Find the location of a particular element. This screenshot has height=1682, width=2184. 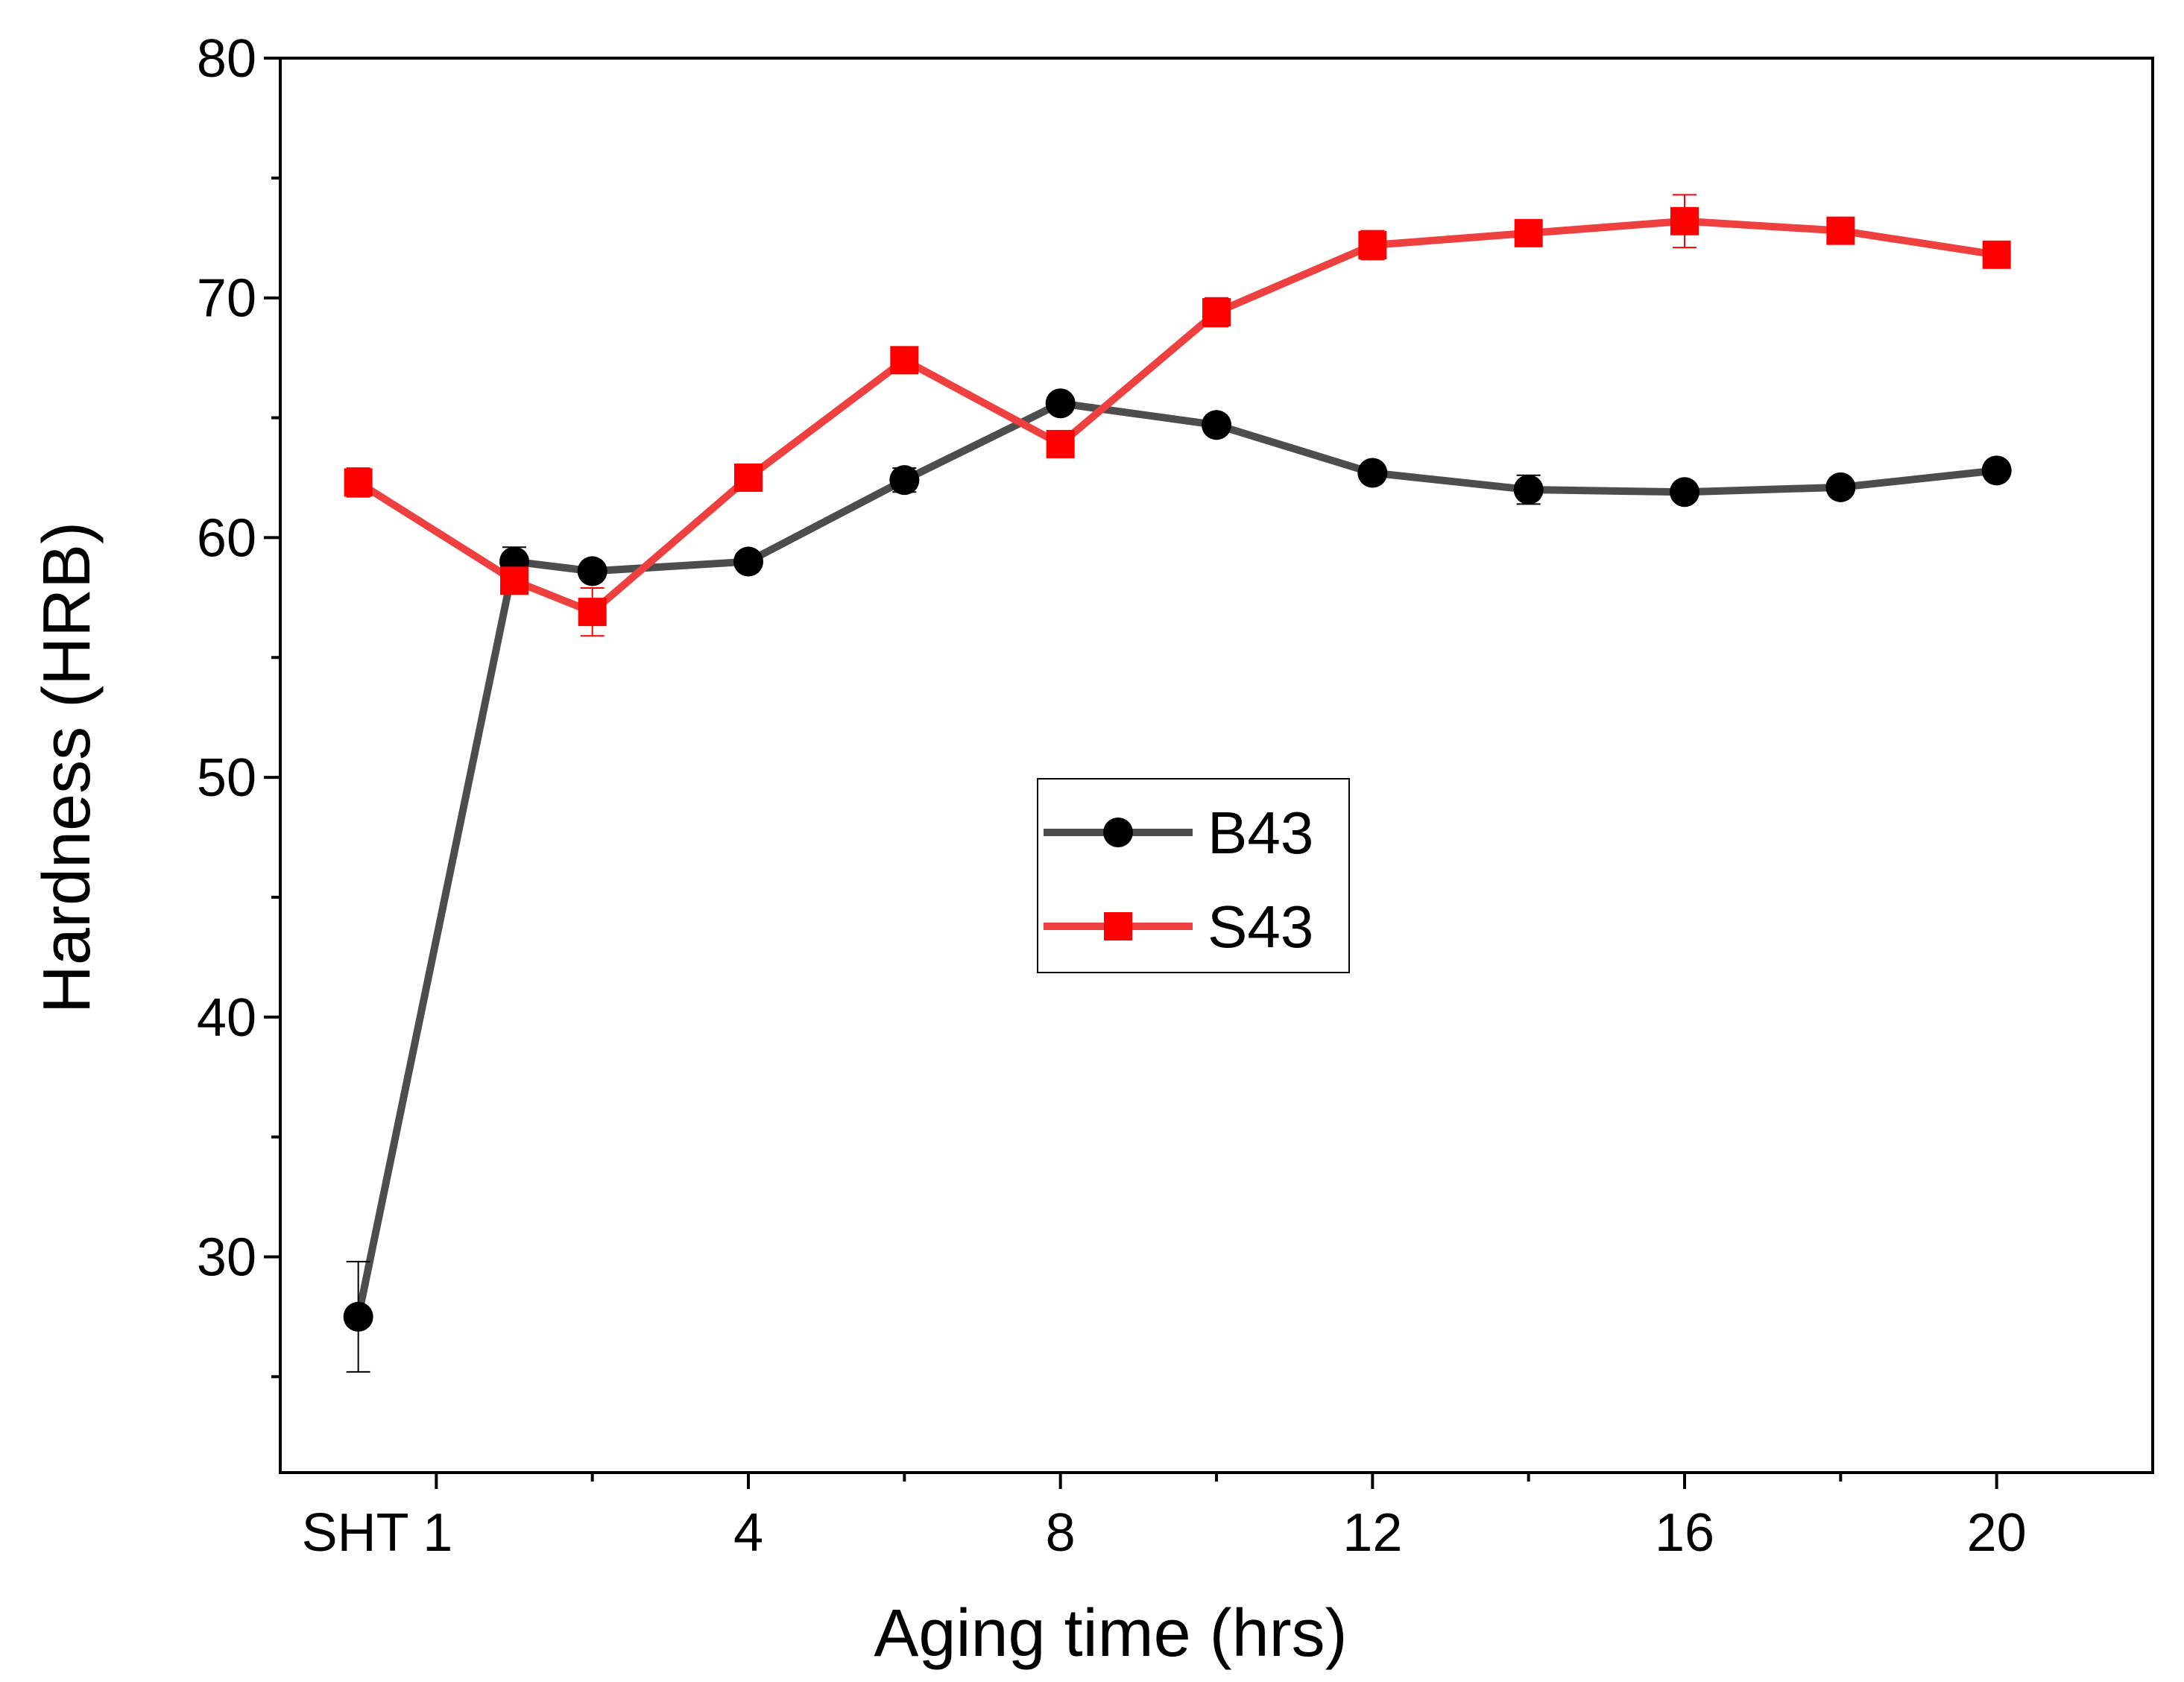

x-tick-label: 20 is located at coordinates (1997, 1533).